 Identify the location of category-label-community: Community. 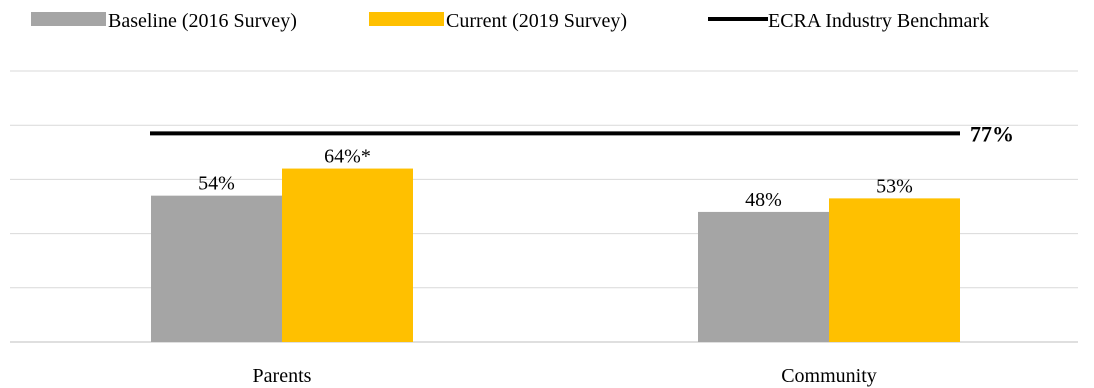
(829, 376).